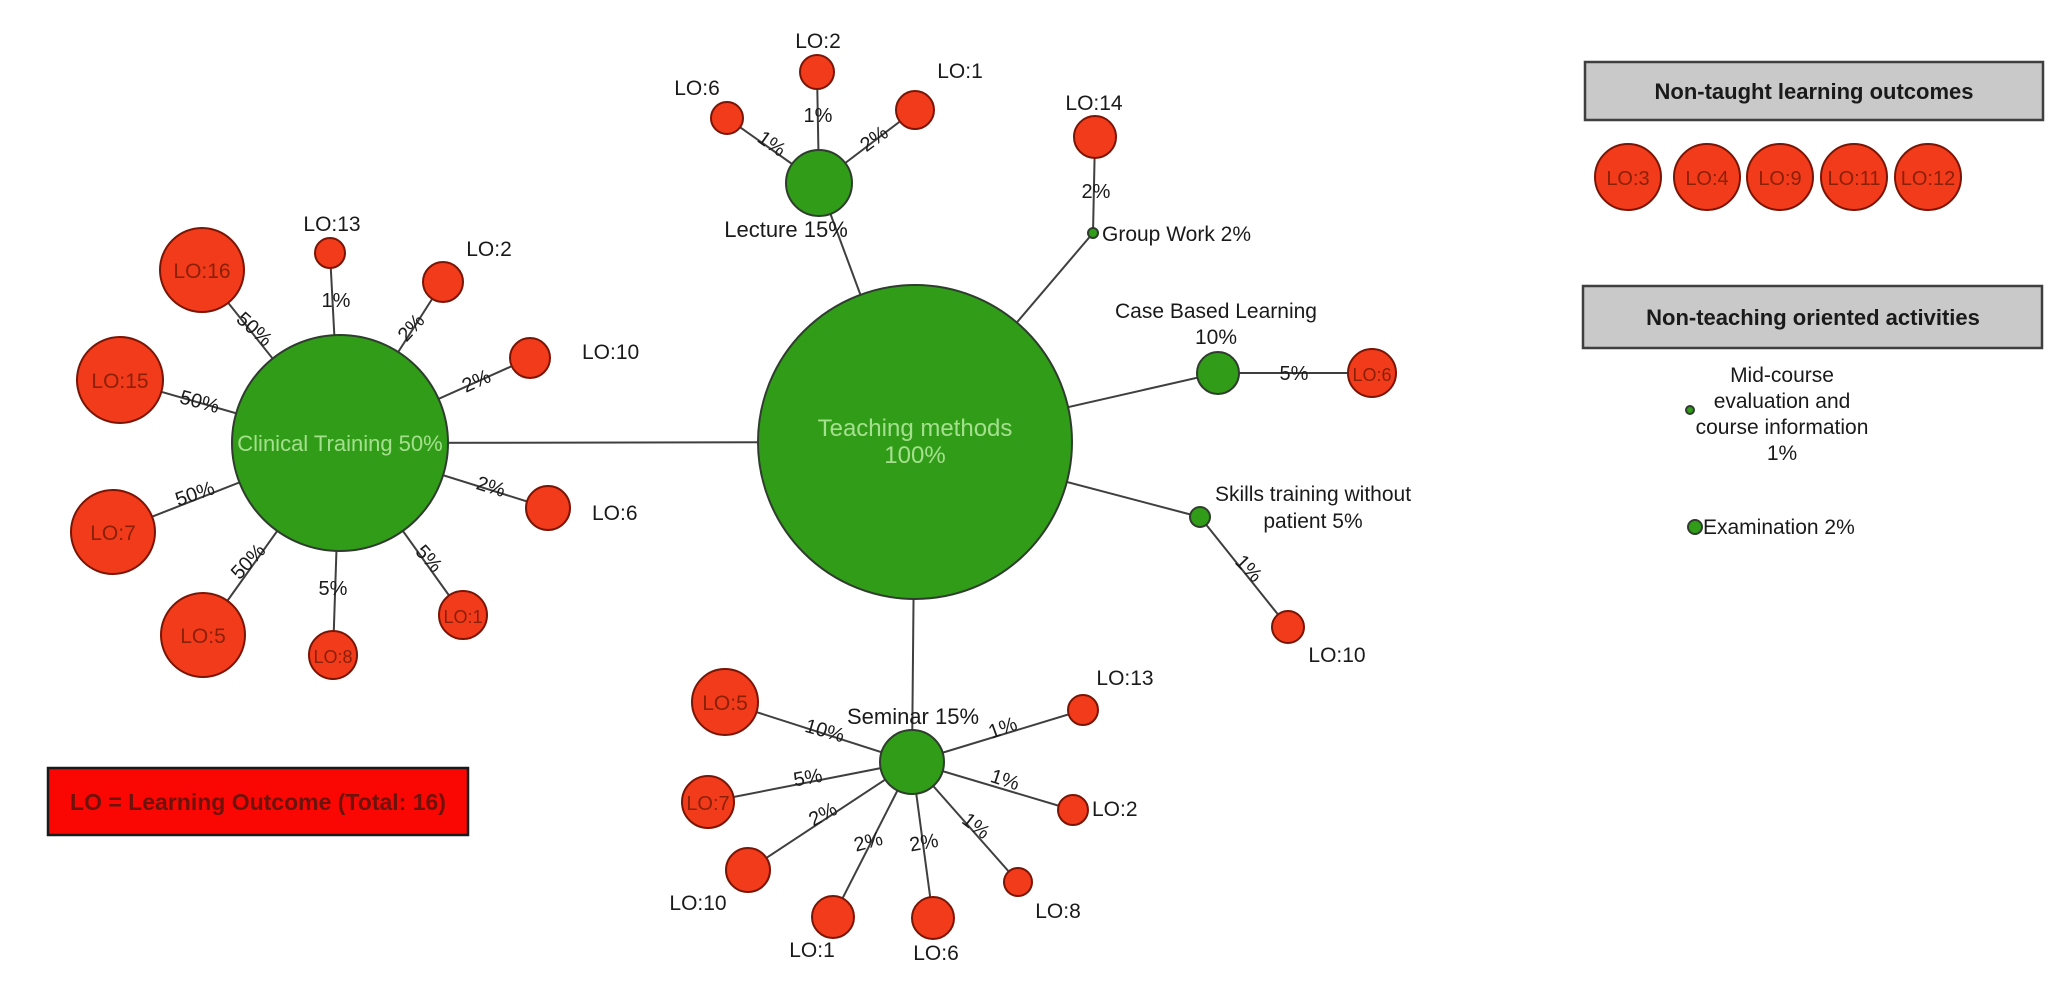 The width and height of the screenshot is (2059, 1001). I want to click on node-clinical, so click(340, 443).